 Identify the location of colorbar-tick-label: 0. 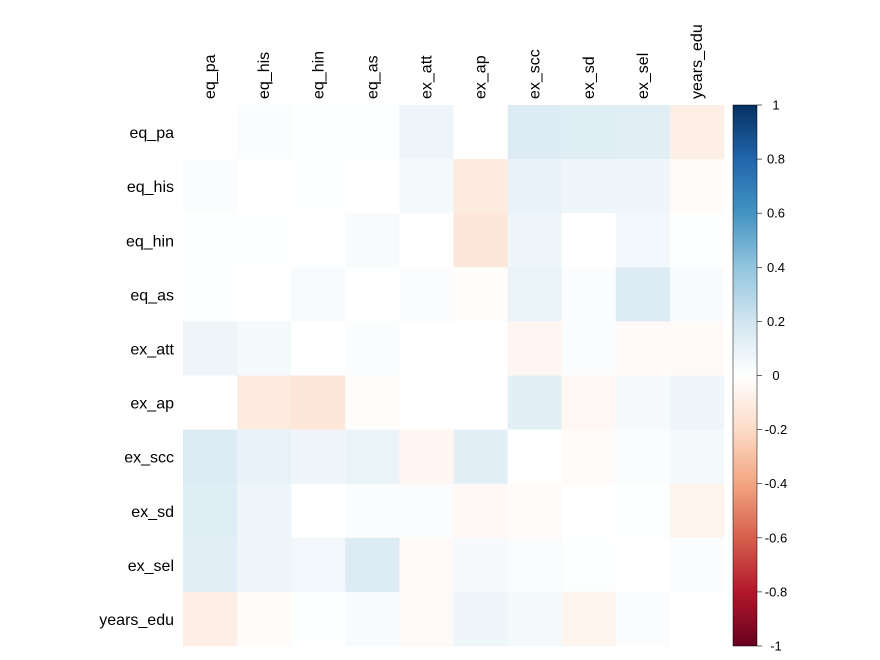
(775, 375).